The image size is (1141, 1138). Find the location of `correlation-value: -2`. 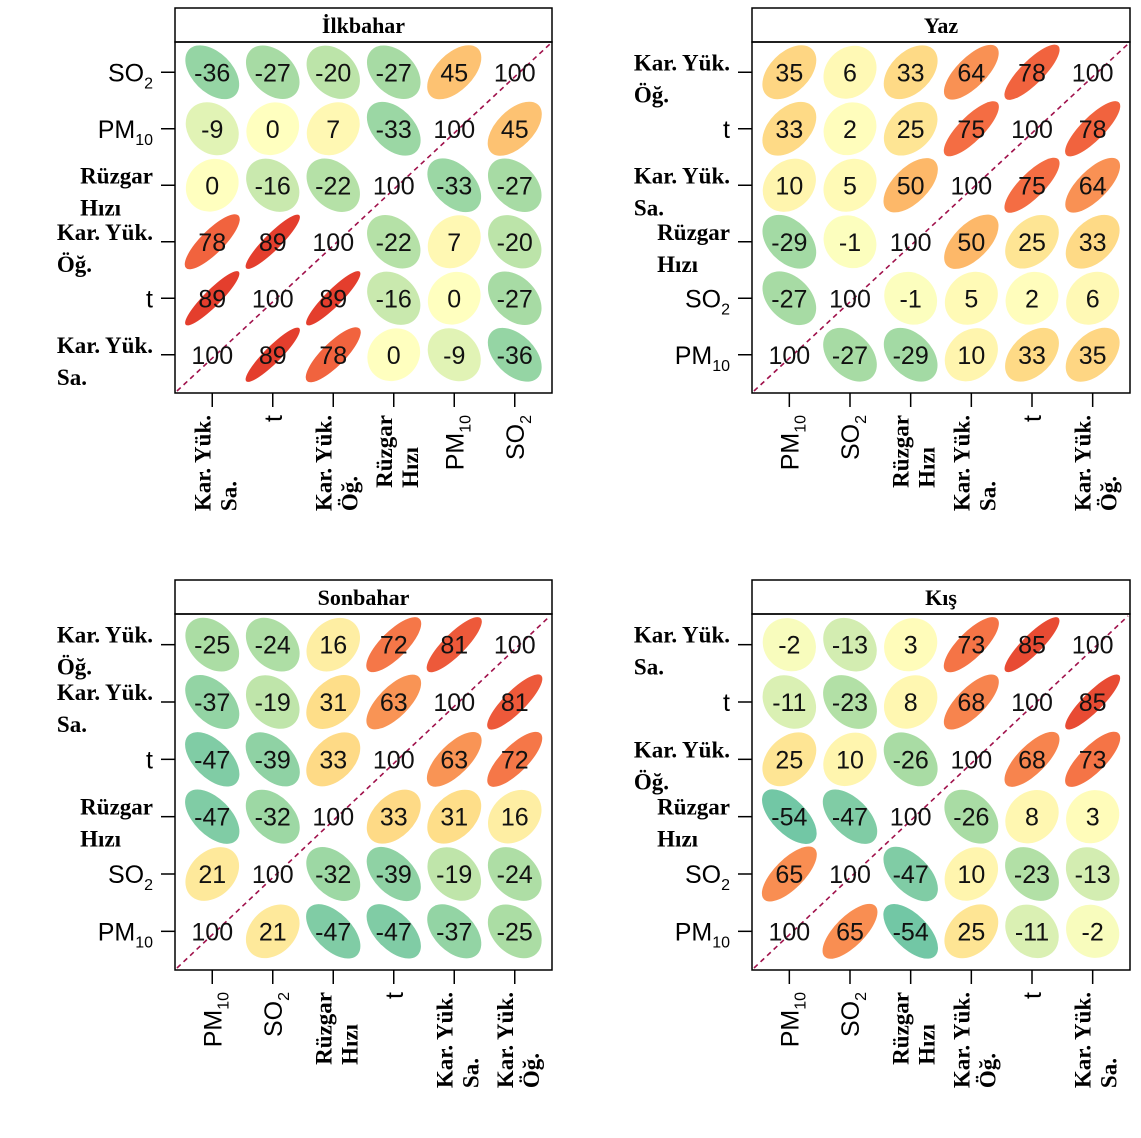

correlation-value: -2 is located at coordinates (789, 646).